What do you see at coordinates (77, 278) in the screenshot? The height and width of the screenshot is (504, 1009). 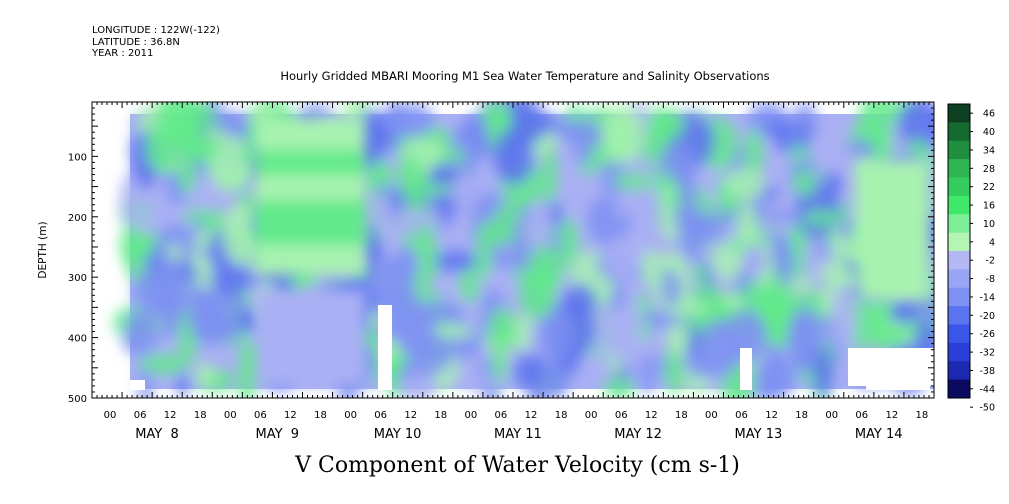 I see `y-tick-label: 300` at bounding box center [77, 278].